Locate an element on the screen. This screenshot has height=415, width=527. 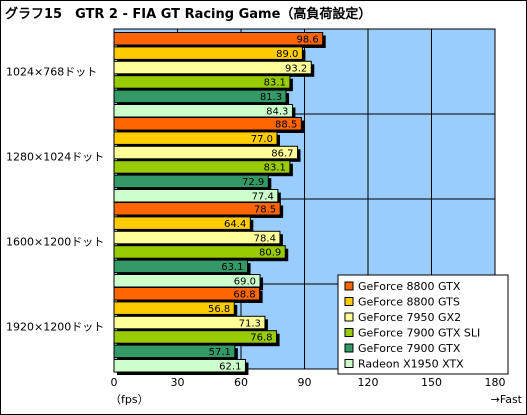
x-tick-label: 90 is located at coordinates (305, 382).